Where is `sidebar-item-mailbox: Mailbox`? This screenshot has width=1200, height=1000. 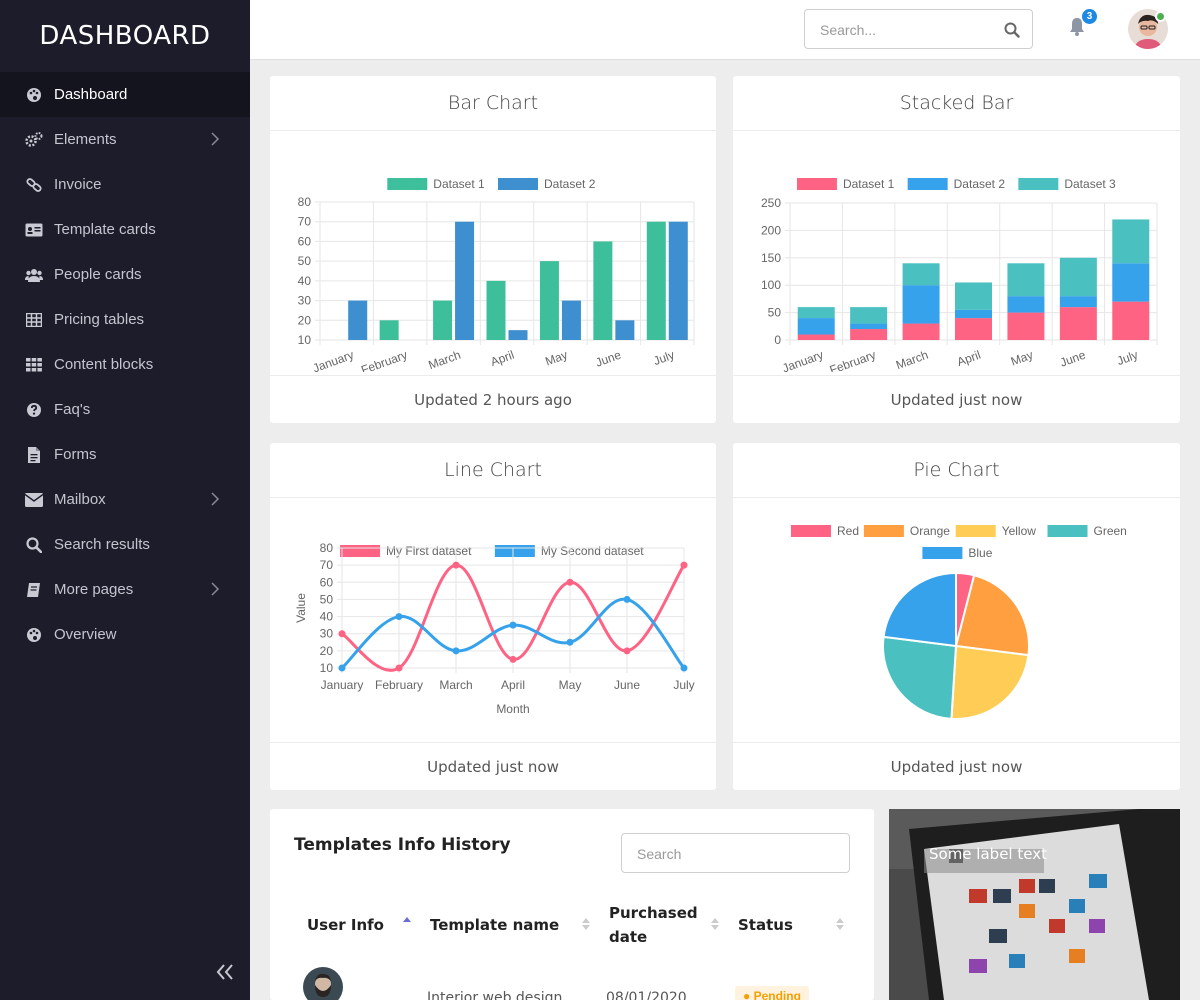 sidebar-item-mailbox: Mailbox is located at coordinates (125, 499).